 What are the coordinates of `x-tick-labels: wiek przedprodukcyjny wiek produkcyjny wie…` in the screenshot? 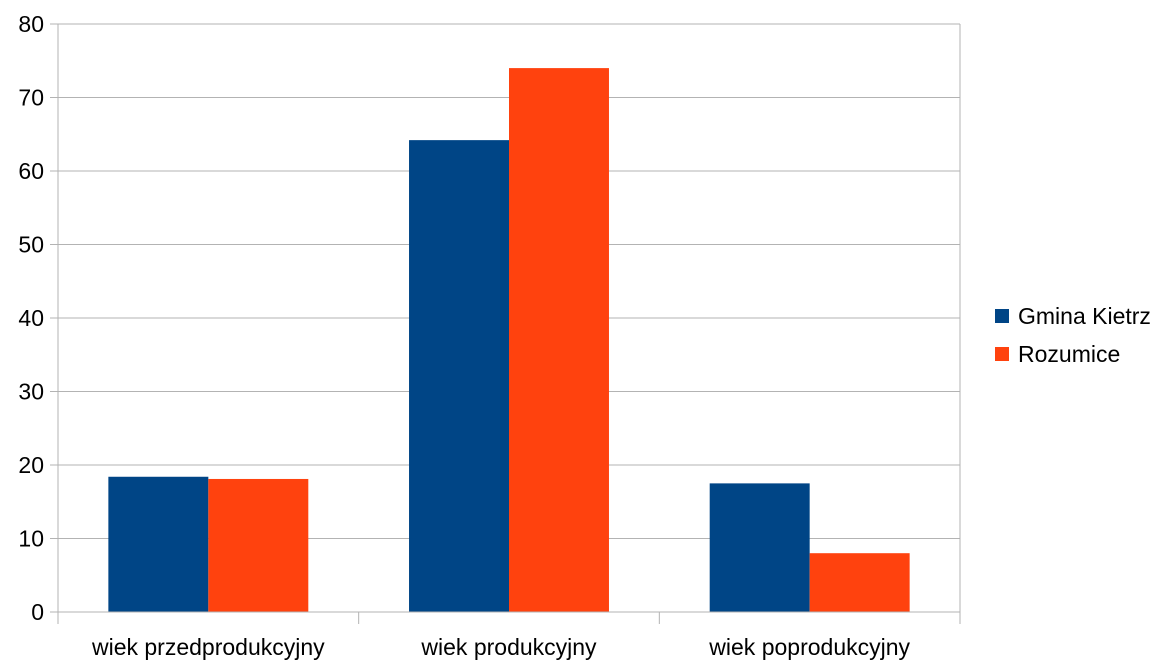 It's located at (501, 647).